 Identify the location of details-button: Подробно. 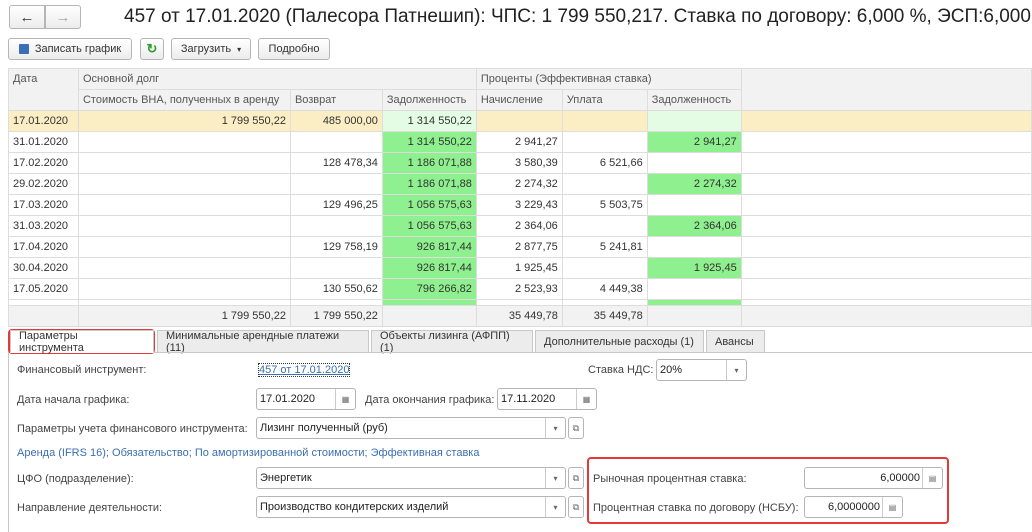
(294, 49).